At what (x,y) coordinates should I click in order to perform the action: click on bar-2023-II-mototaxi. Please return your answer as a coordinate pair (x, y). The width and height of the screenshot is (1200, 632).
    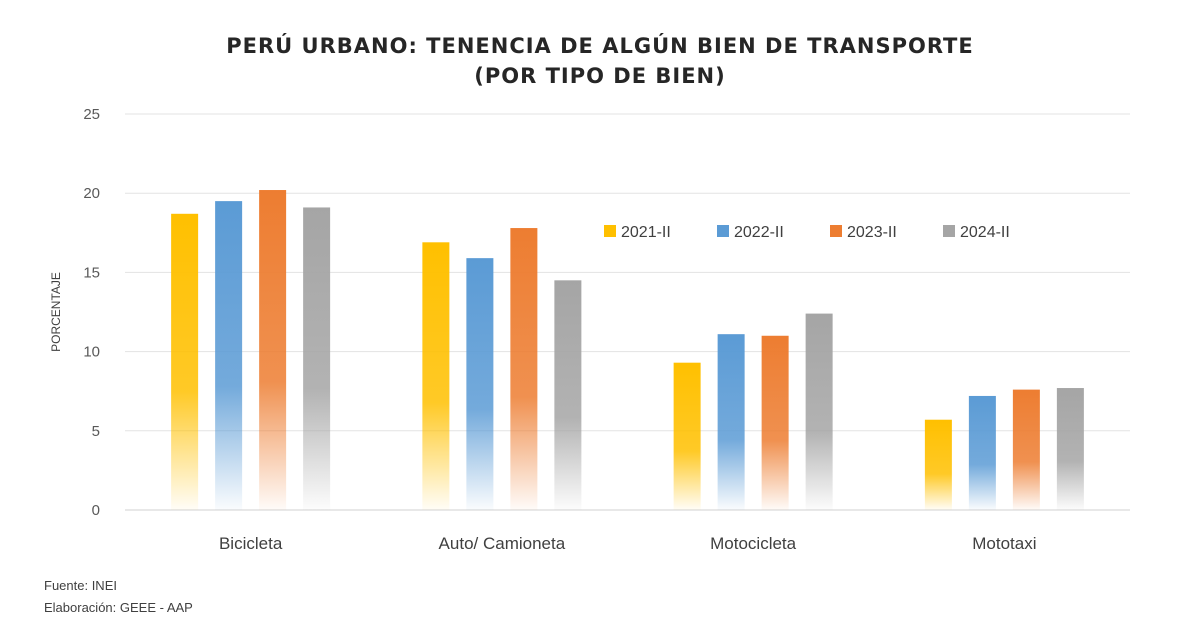
    Looking at the image, I should click on (1026, 449).